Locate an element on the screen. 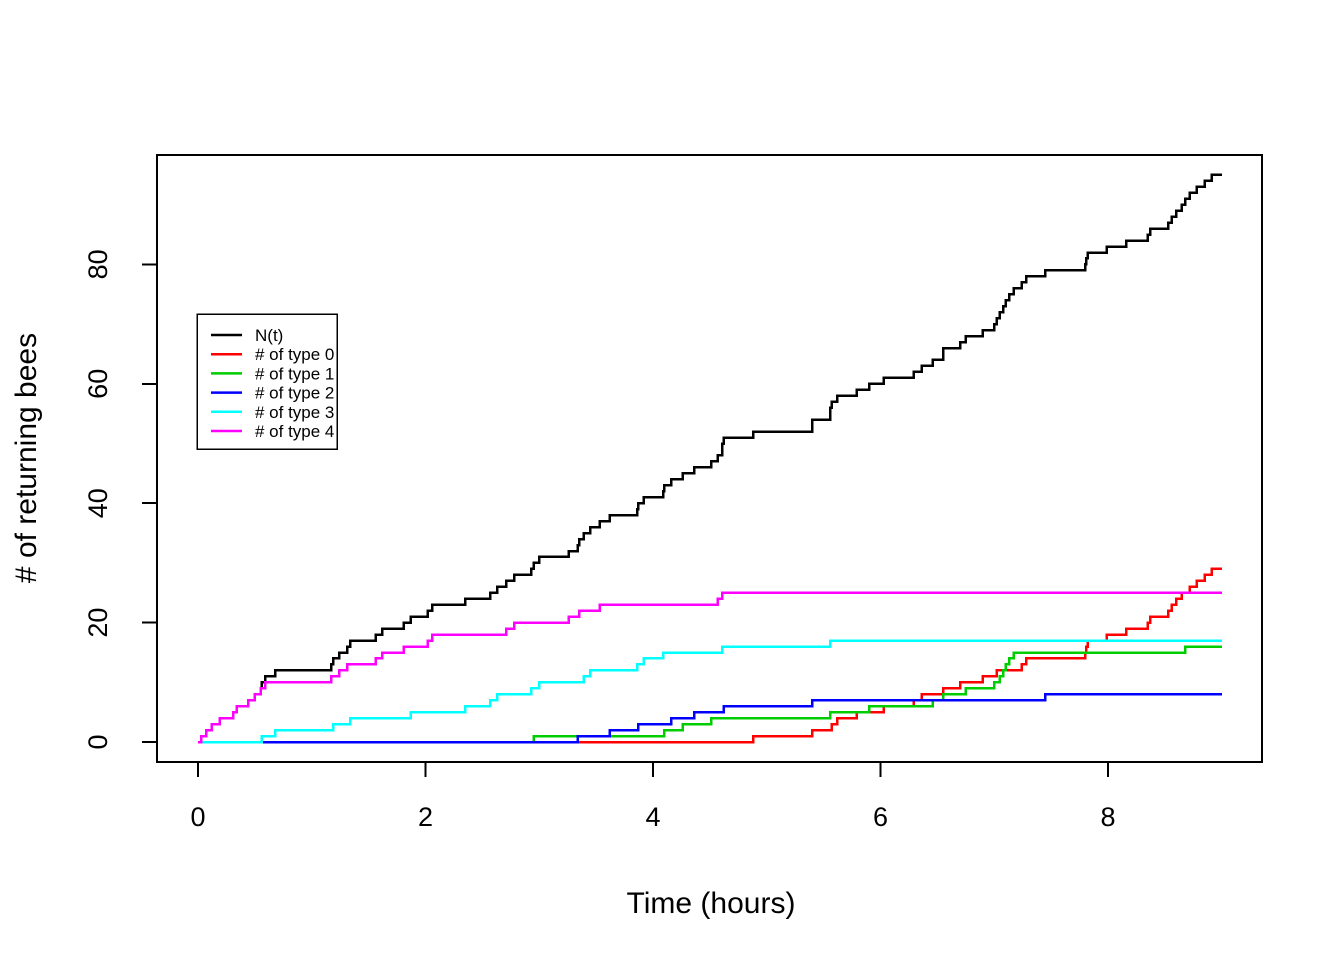 Image resolution: width=1344 pixels, height=960 pixels. legend-box is located at coordinates (267, 381).